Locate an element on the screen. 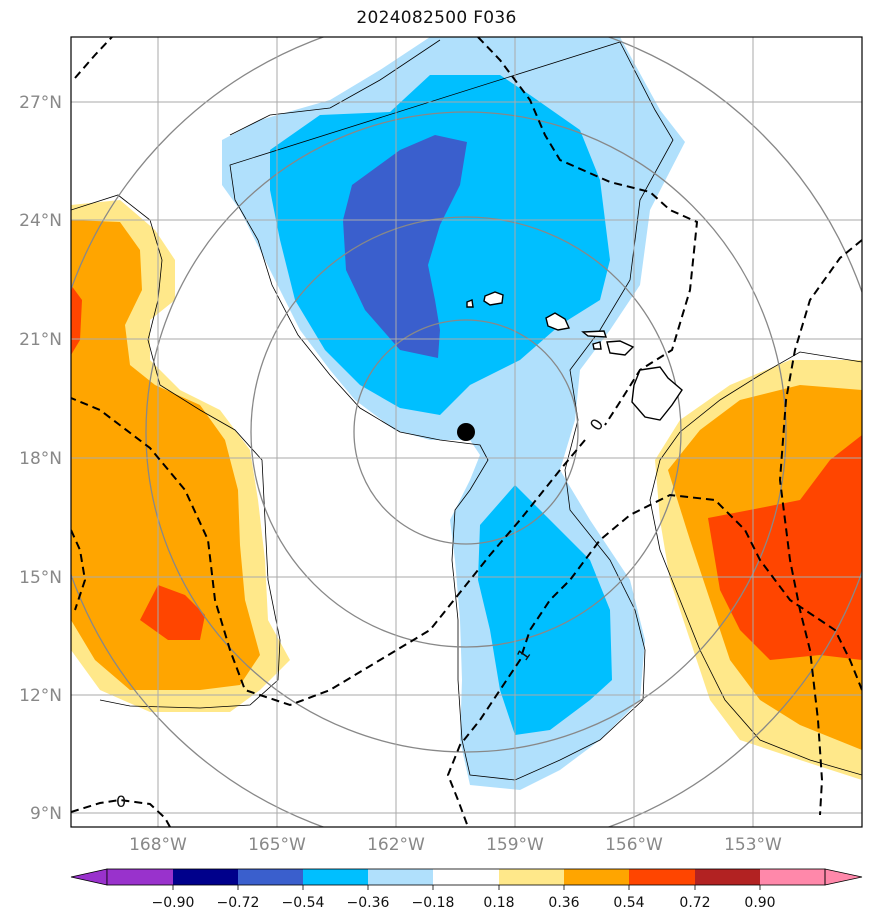  colorbar-label-6: 0.18 is located at coordinates (498, 903).